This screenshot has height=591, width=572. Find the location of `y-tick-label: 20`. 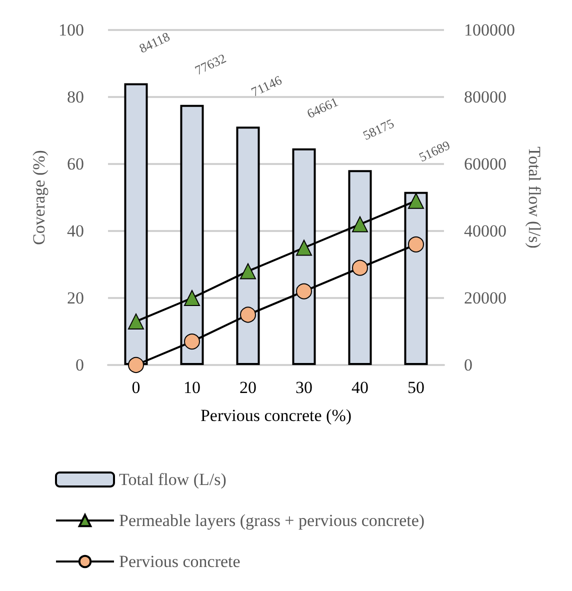

y-tick-label: 20 is located at coordinates (75, 298).